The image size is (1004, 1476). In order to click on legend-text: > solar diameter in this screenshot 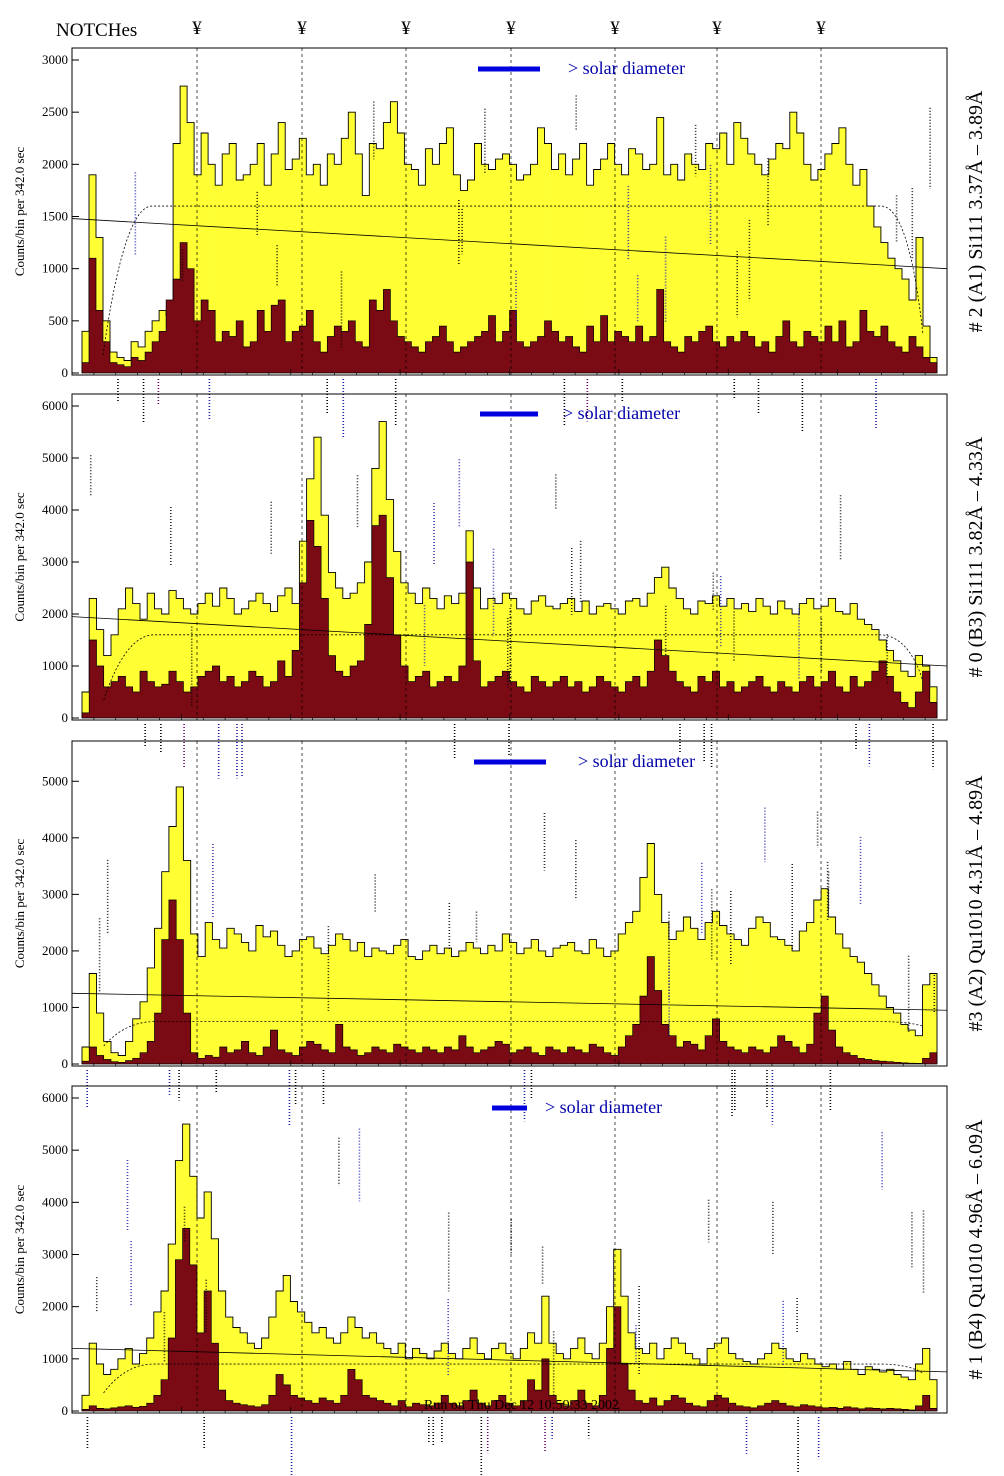, I will do `click(603, 1107)`.